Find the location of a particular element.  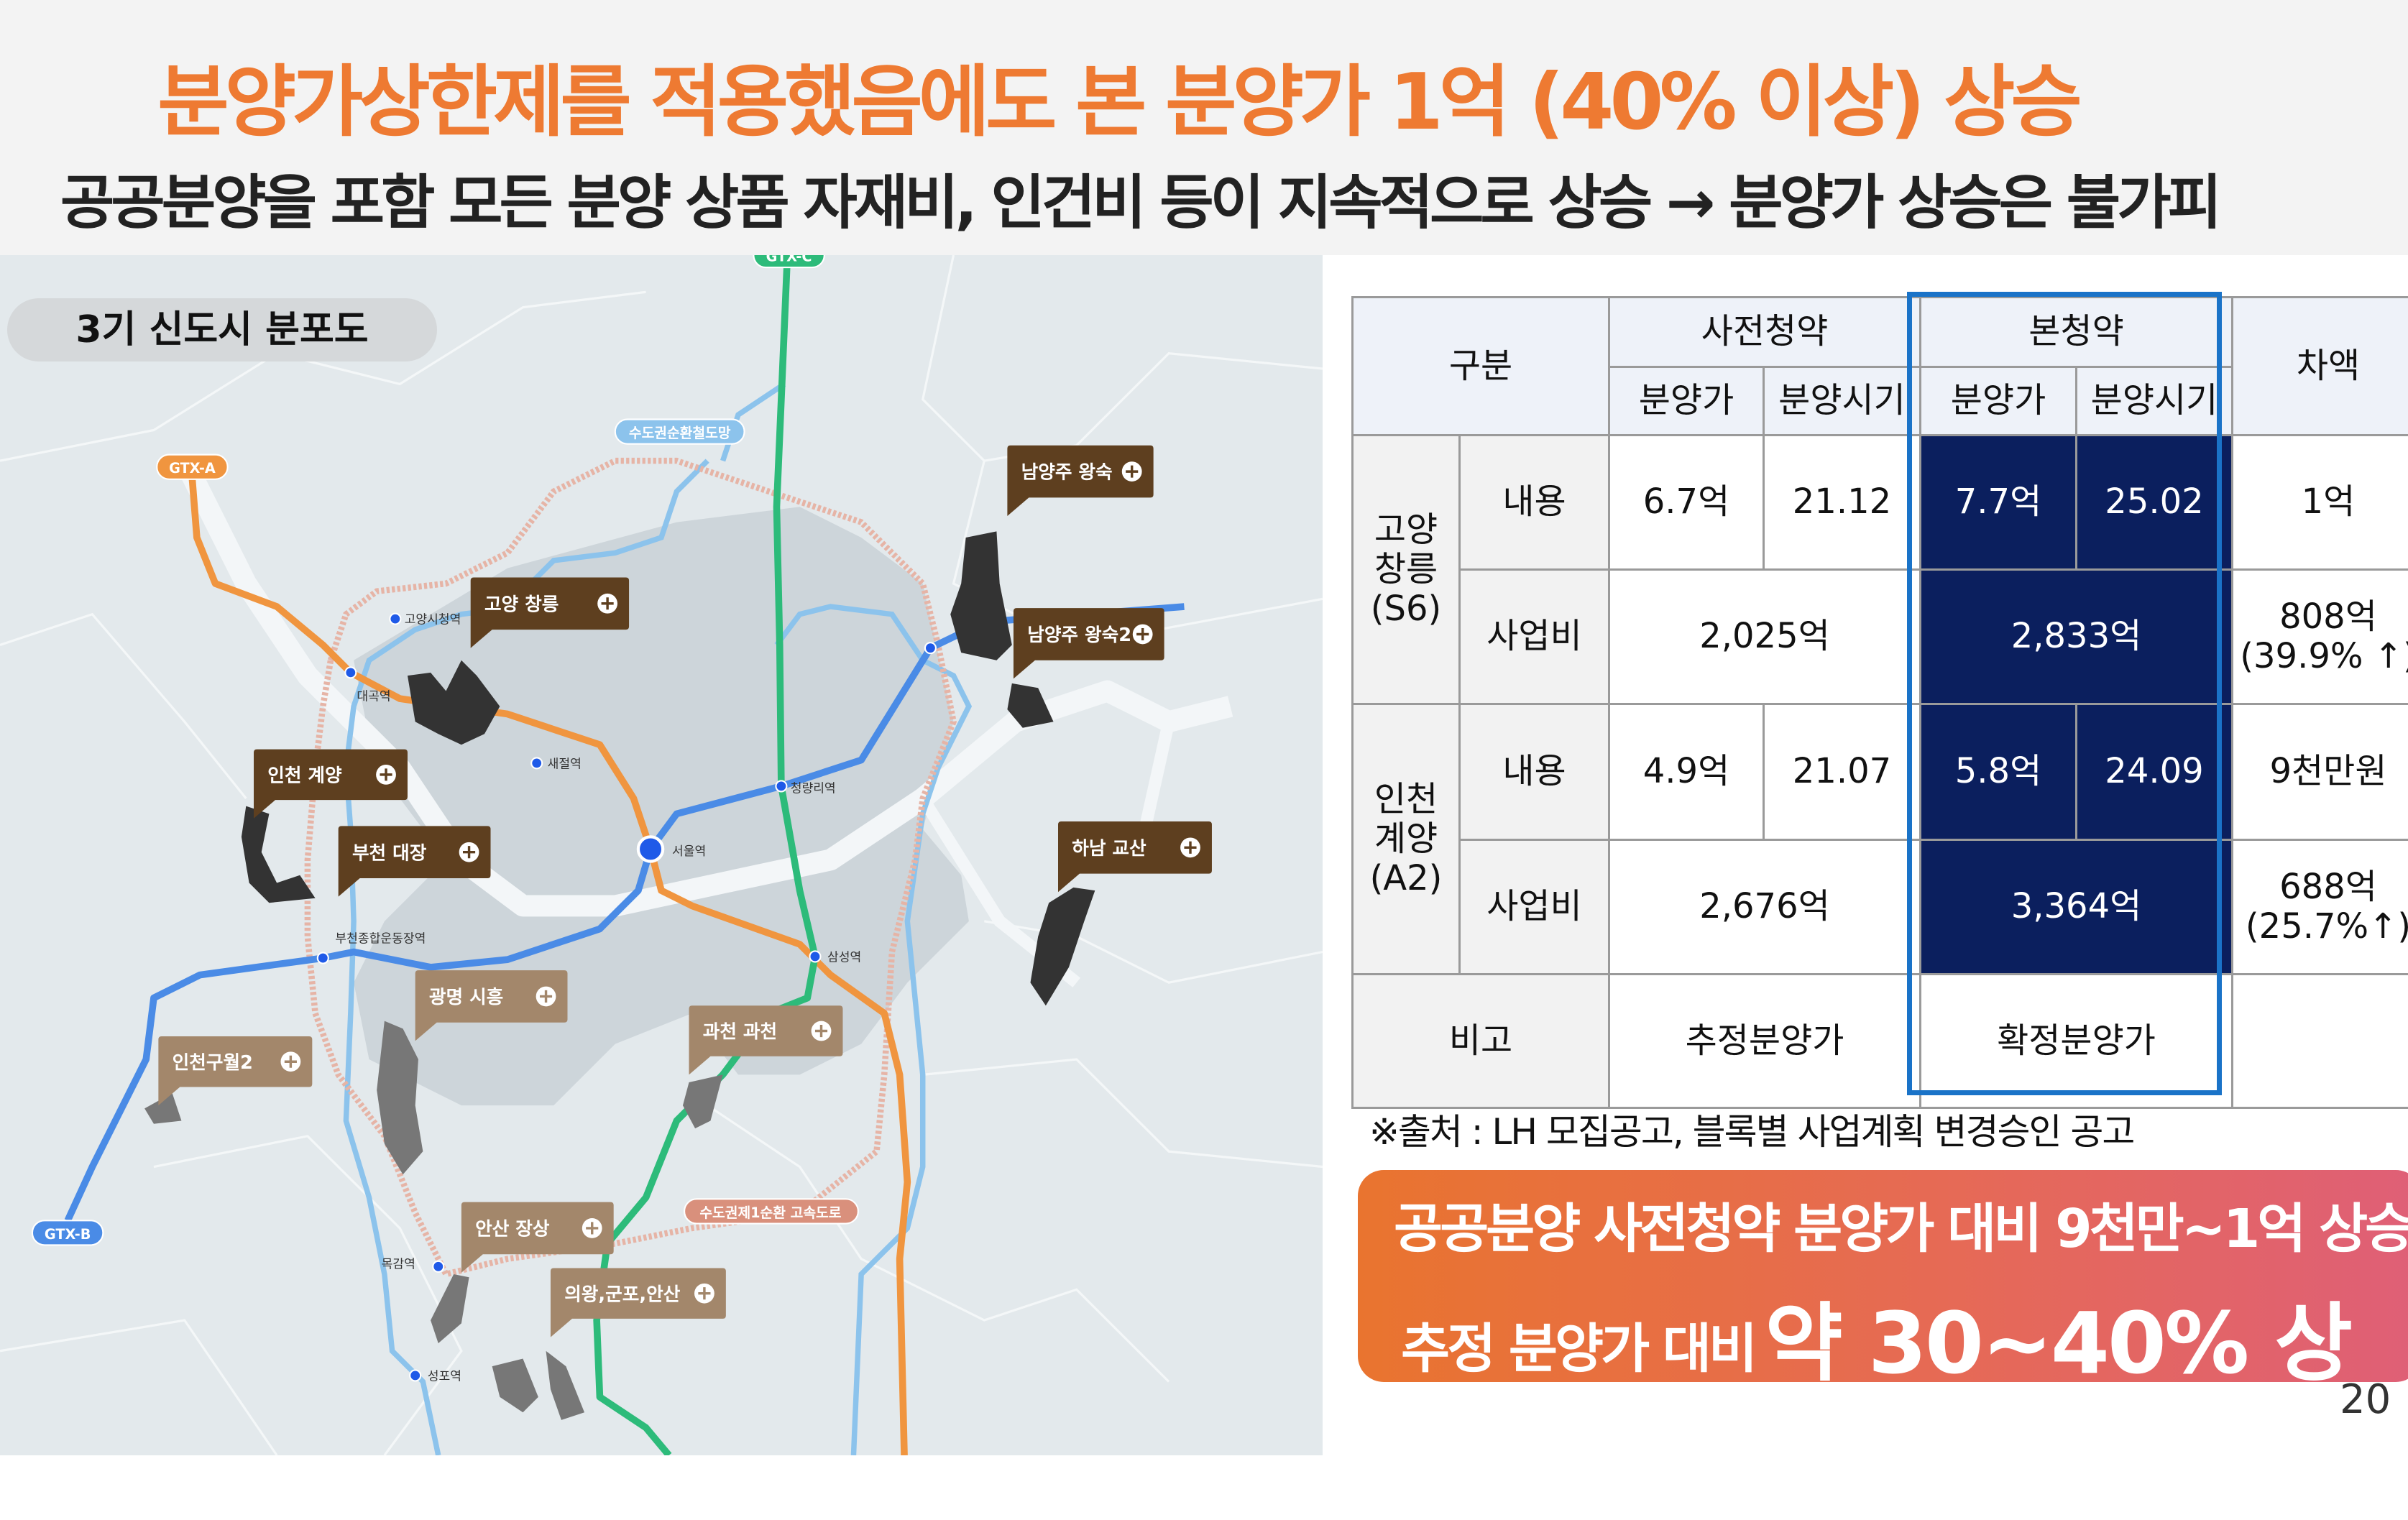

ring-expressway-tag-label: 수도권제1순환 고속도로 is located at coordinates (770, 1213).